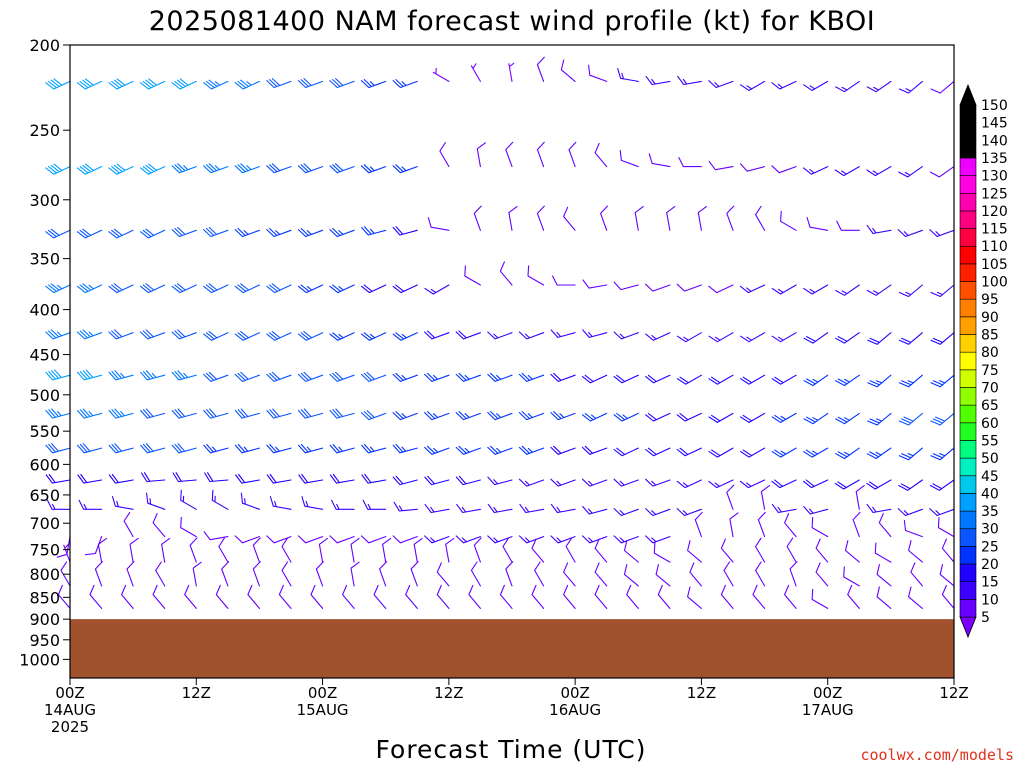  What do you see at coordinates (994, 265) in the screenshot?
I see `colorbar-tick-label: 105` at bounding box center [994, 265].